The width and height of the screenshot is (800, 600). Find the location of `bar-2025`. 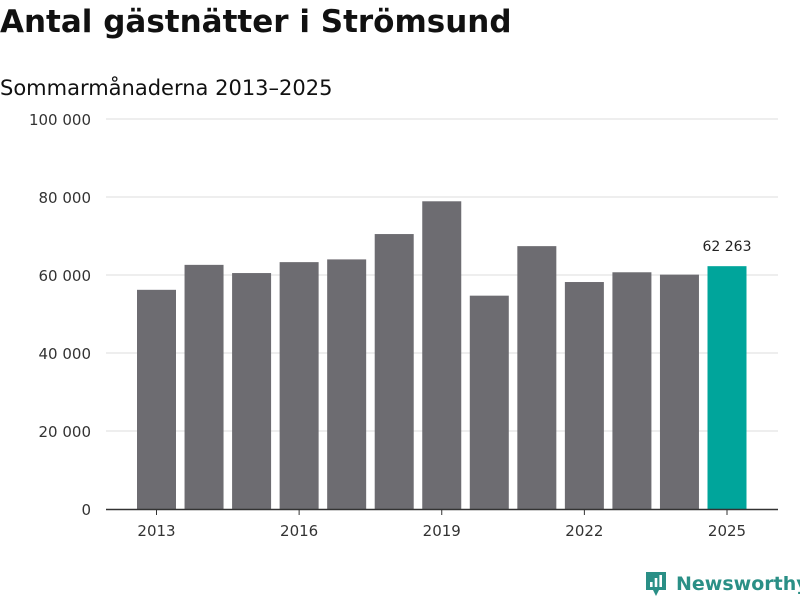

bar-2025 is located at coordinates (727, 387).